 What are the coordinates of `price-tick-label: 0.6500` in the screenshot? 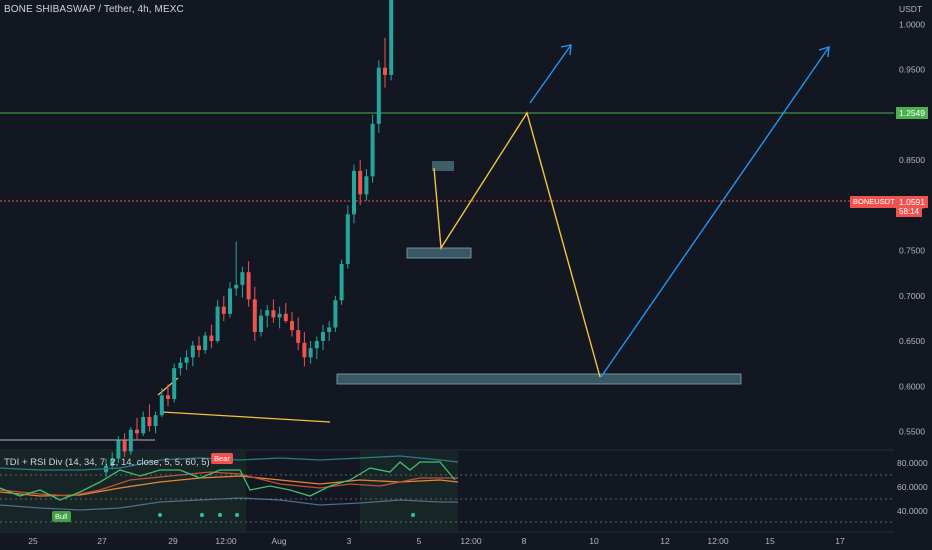 It's located at (912, 341).